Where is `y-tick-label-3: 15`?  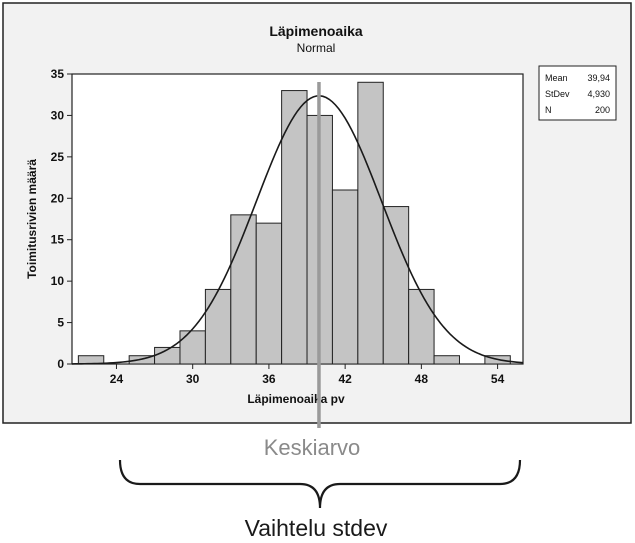 y-tick-label-3: 15 is located at coordinates (58, 240).